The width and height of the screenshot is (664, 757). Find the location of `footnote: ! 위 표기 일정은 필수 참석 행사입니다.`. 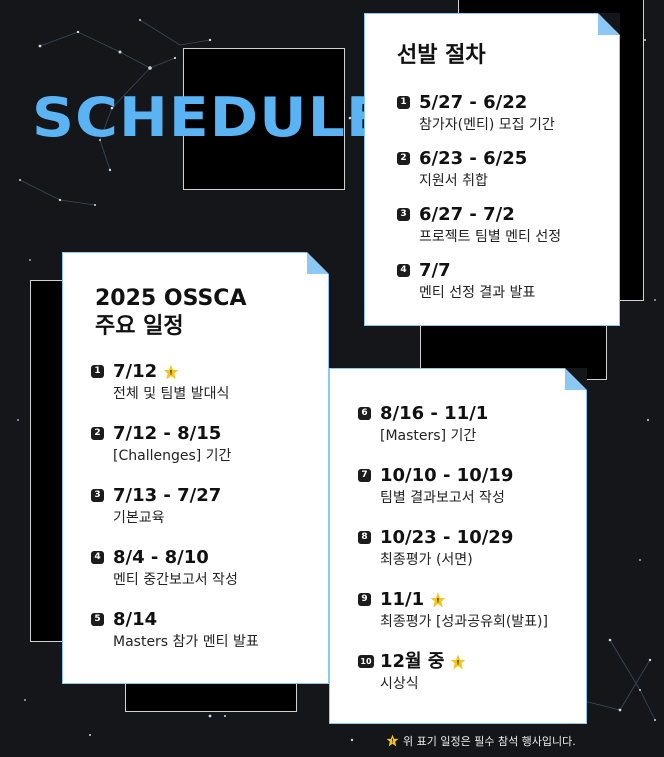

footnote: ! 위 표기 일정은 필수 참석 행사입니다. is located at coordinates (481, 741).